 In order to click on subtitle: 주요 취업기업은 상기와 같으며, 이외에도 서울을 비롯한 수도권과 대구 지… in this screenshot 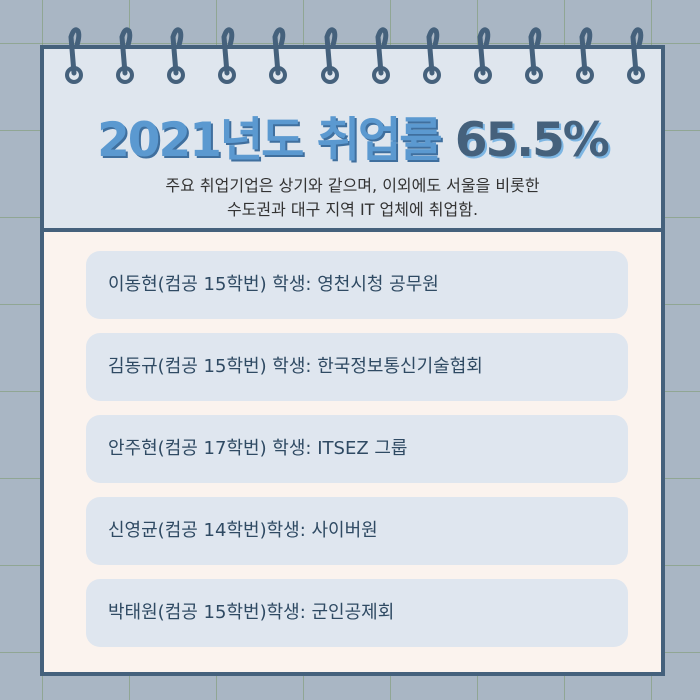, I will do `click(352, 198)`.